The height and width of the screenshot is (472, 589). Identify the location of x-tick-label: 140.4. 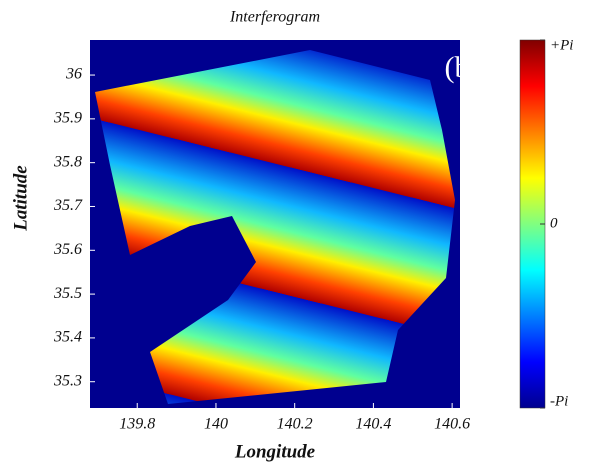
(373, 424).